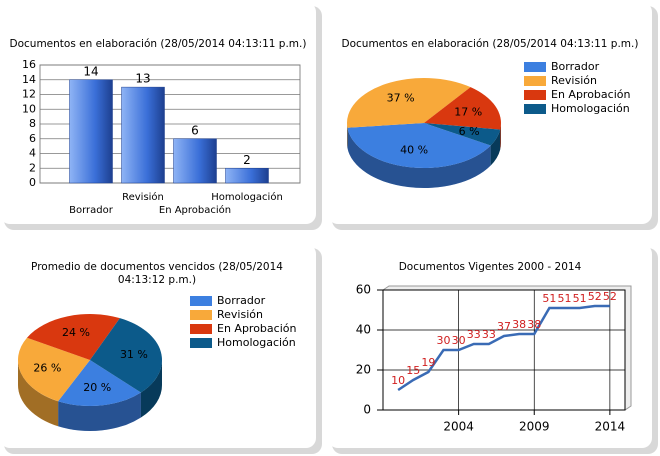  I want to click on data-label: 13, so click(142, 79).